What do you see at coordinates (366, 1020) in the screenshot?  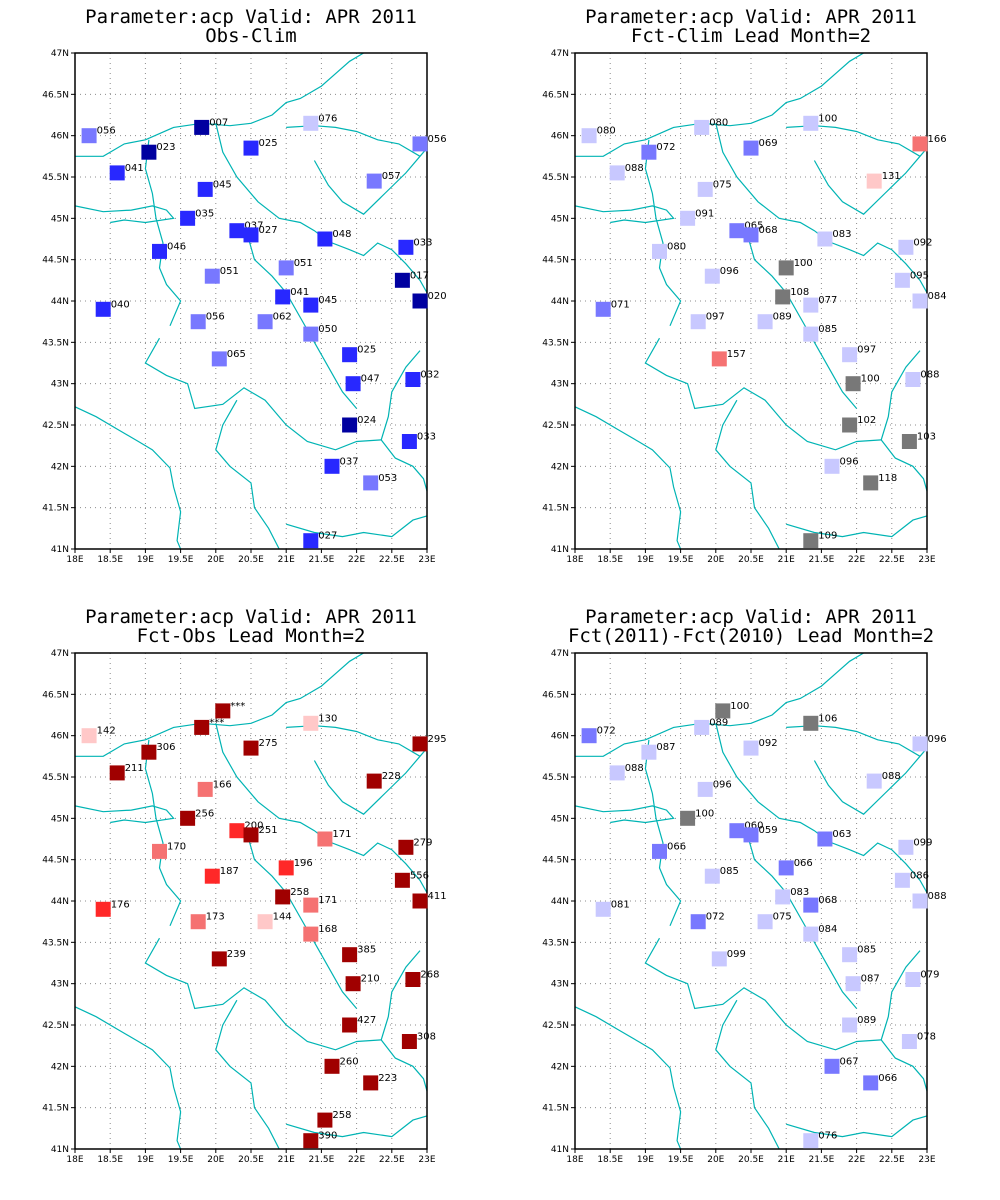 I see `station-label: 427` at bounding box center [366, 1020].